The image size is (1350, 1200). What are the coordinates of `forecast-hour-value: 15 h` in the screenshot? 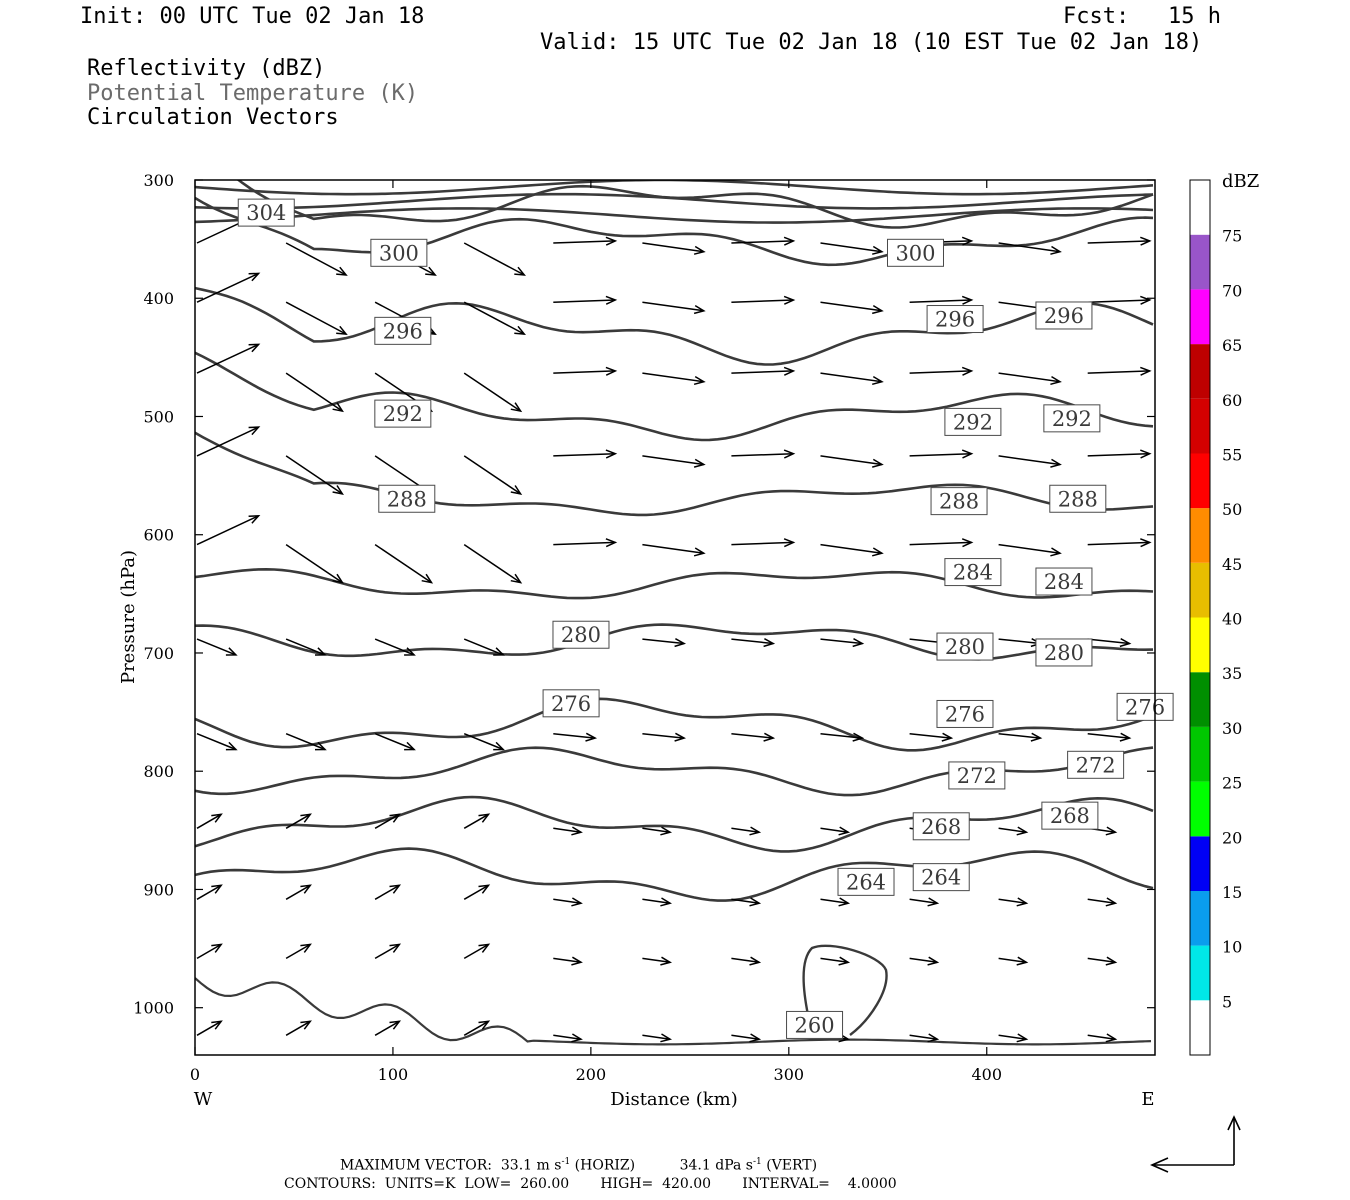 It's located at (1194, 16).